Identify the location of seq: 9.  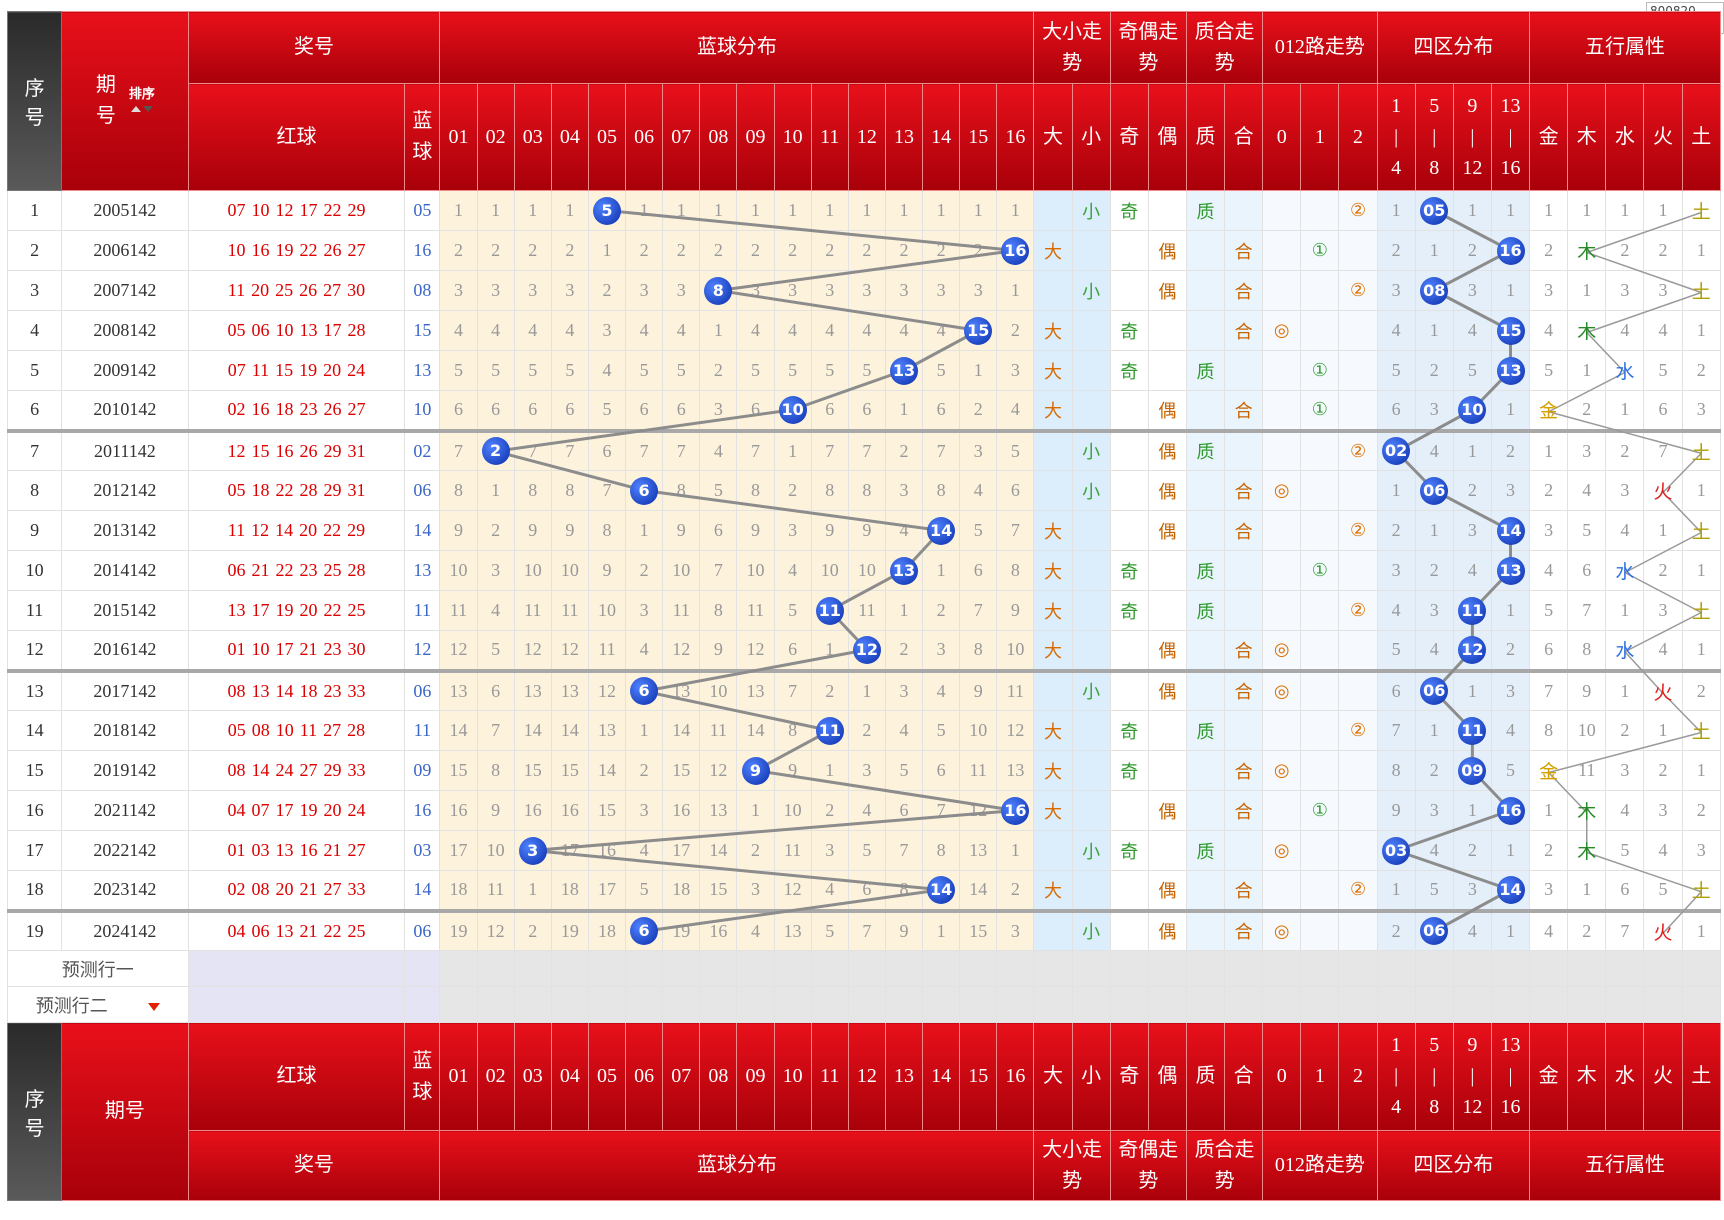
(34, 530).